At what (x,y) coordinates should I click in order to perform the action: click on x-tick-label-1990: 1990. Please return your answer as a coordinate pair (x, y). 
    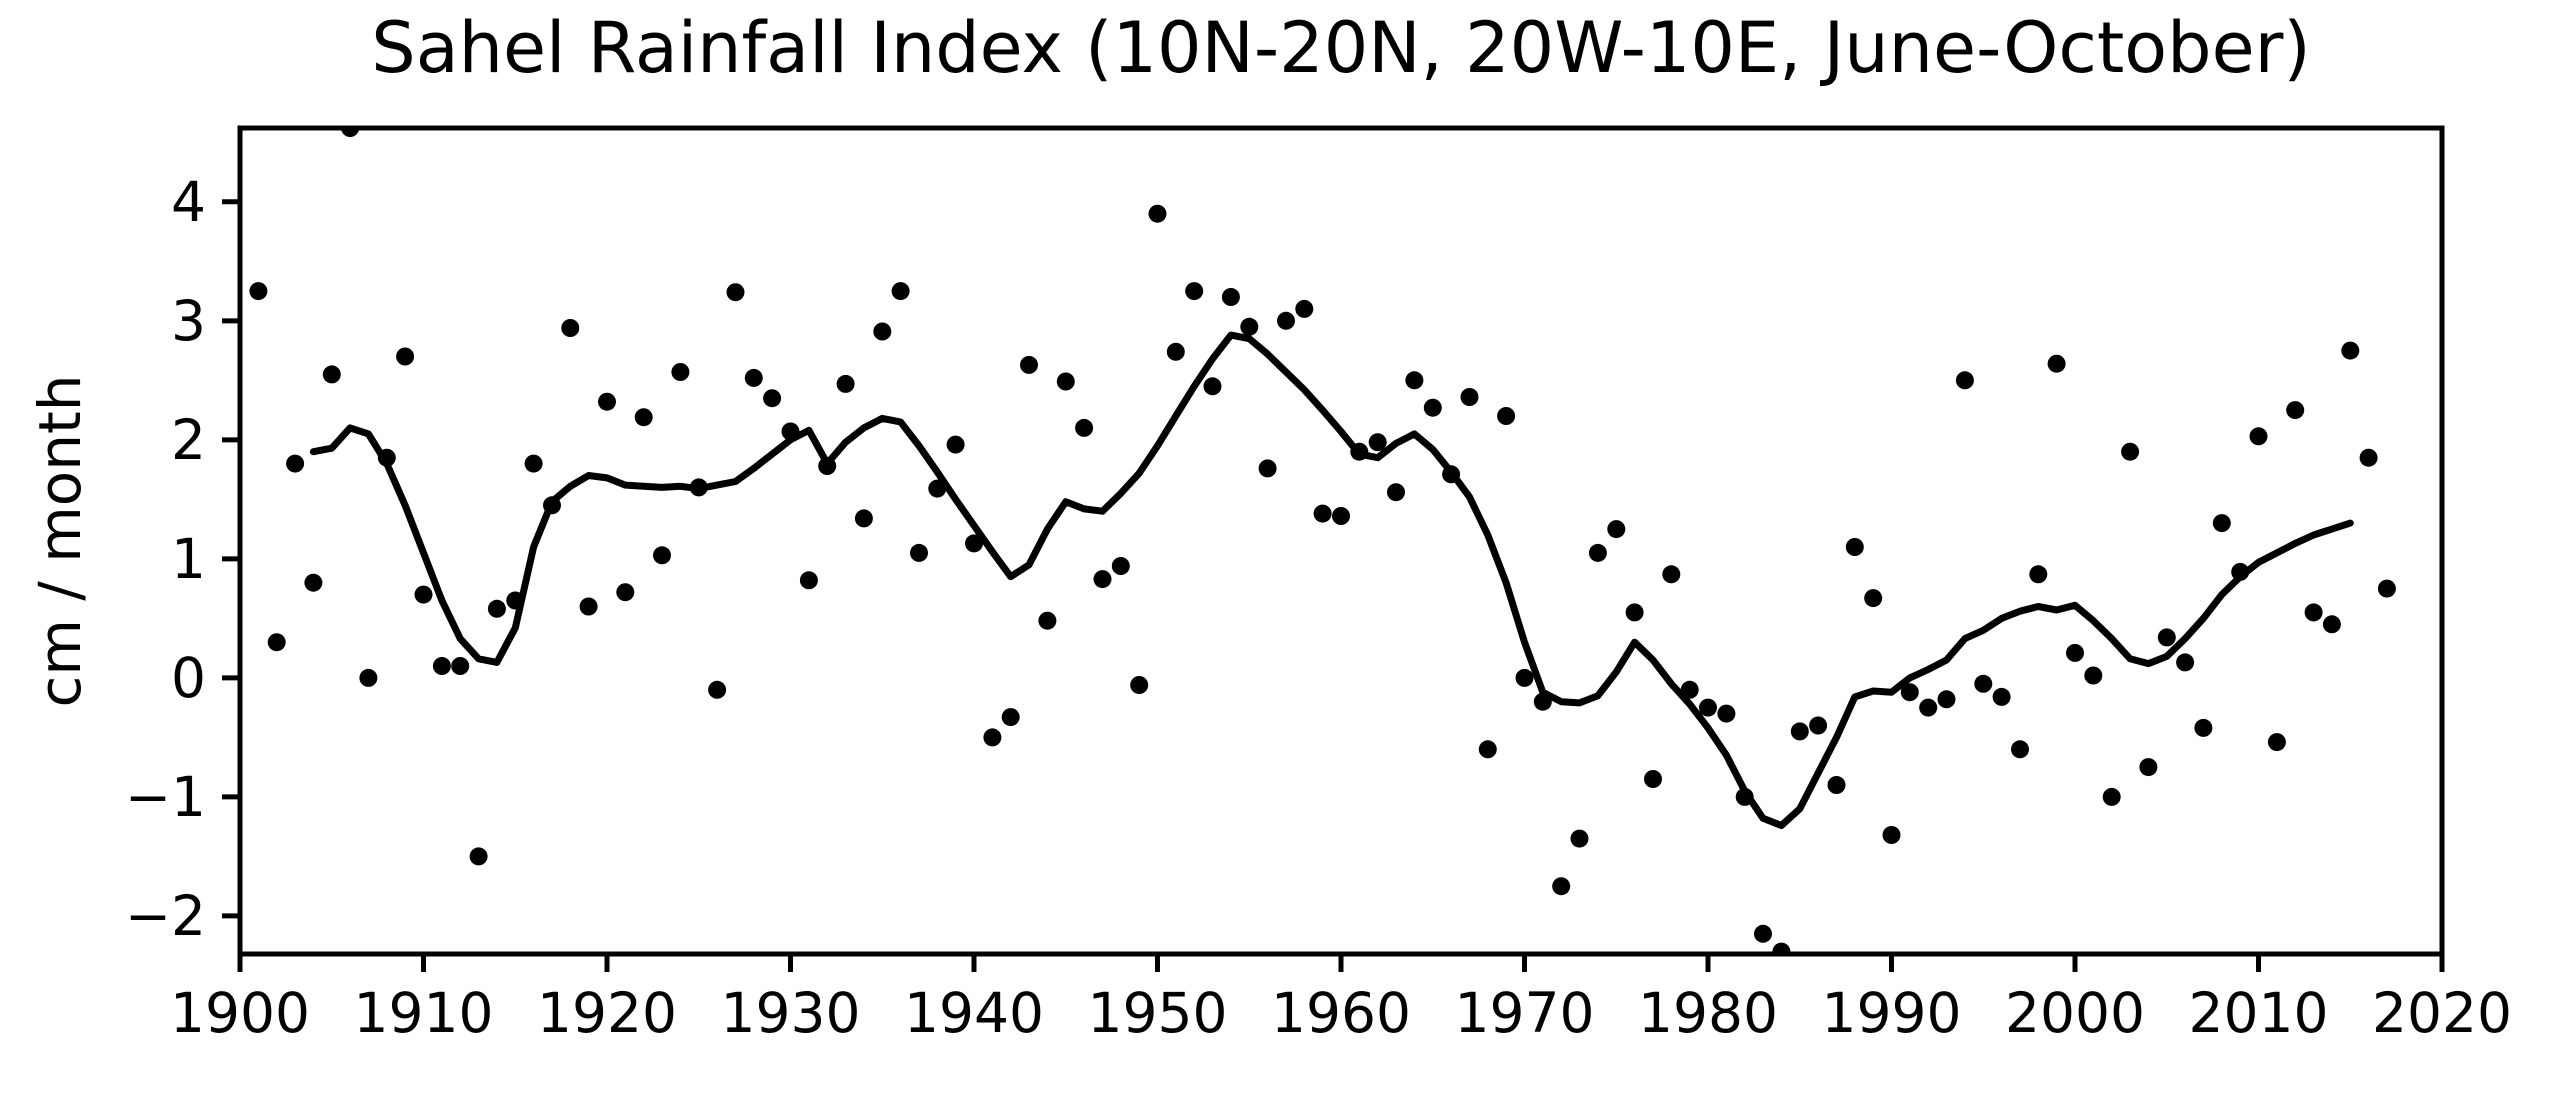
    Looking at the image, I should click on (1892, 1013).